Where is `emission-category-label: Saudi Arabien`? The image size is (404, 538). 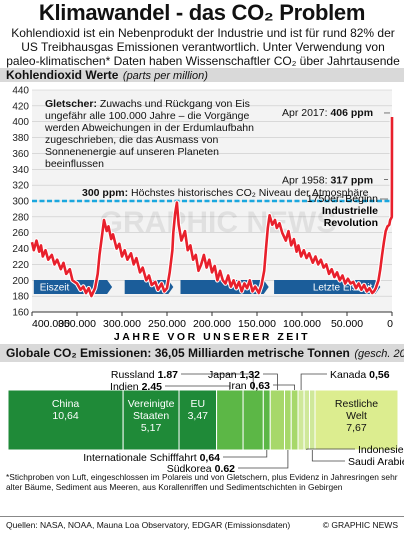
emission-category-label: Saudi Arabien is located at coordinates (376, 462).